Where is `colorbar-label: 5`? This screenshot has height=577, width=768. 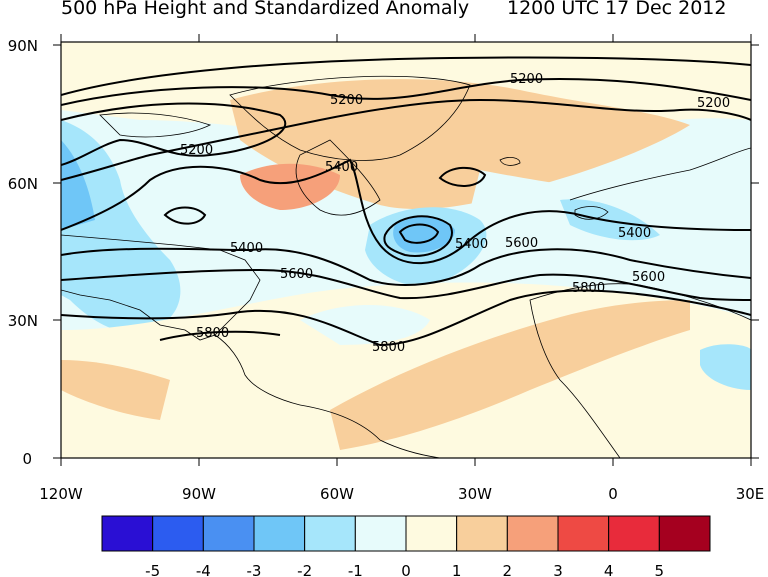
colorbar-label: 5 is located at coordinates (660, 569).